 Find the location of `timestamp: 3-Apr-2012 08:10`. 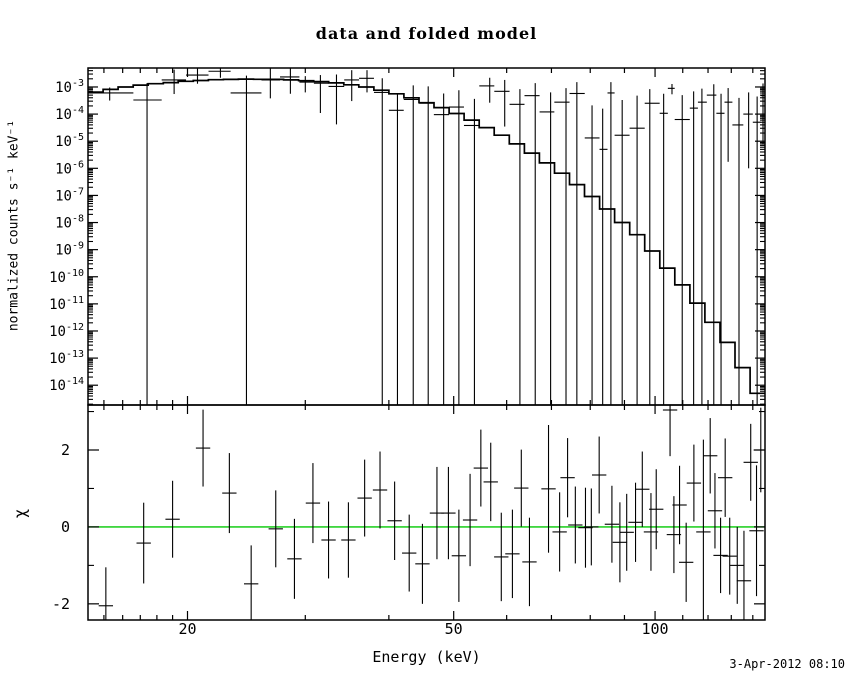

timestamp: 3-Apr-2012 08:10 is located at coordinates (787, 664).